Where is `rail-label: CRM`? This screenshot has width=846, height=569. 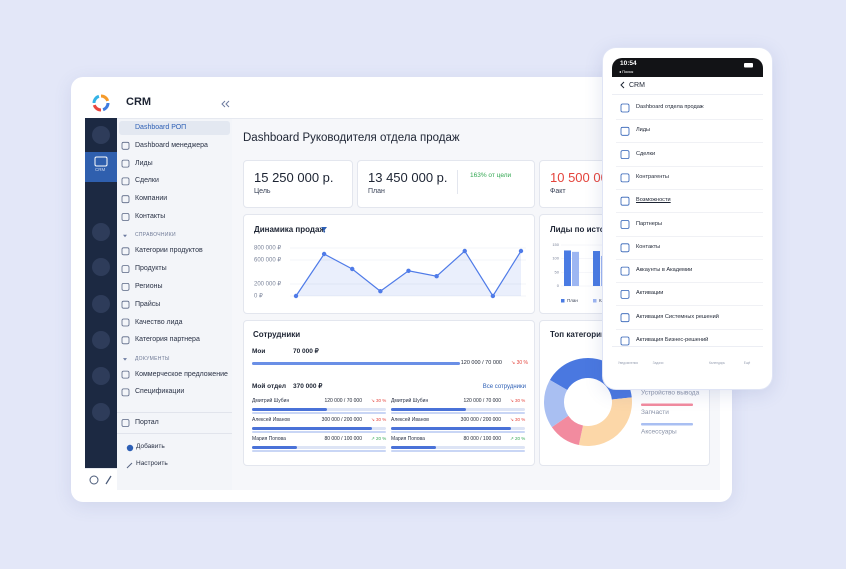
rail-label: CRM is located at coordinates (100, 169).